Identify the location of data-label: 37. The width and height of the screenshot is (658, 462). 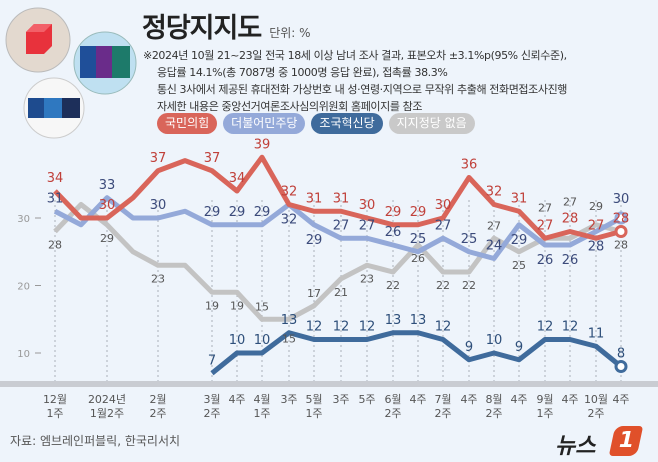
(158, 158).